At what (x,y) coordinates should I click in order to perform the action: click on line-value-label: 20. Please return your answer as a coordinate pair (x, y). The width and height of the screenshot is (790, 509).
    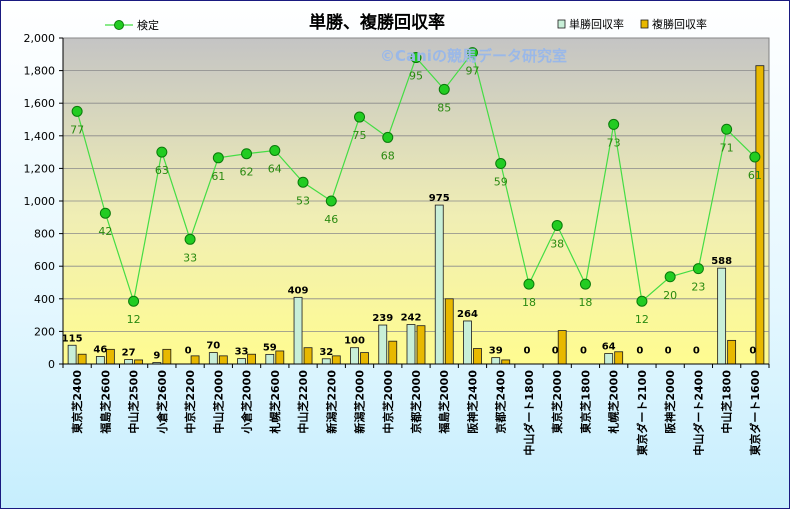
    Looking at the image, I should click on (670, 295).